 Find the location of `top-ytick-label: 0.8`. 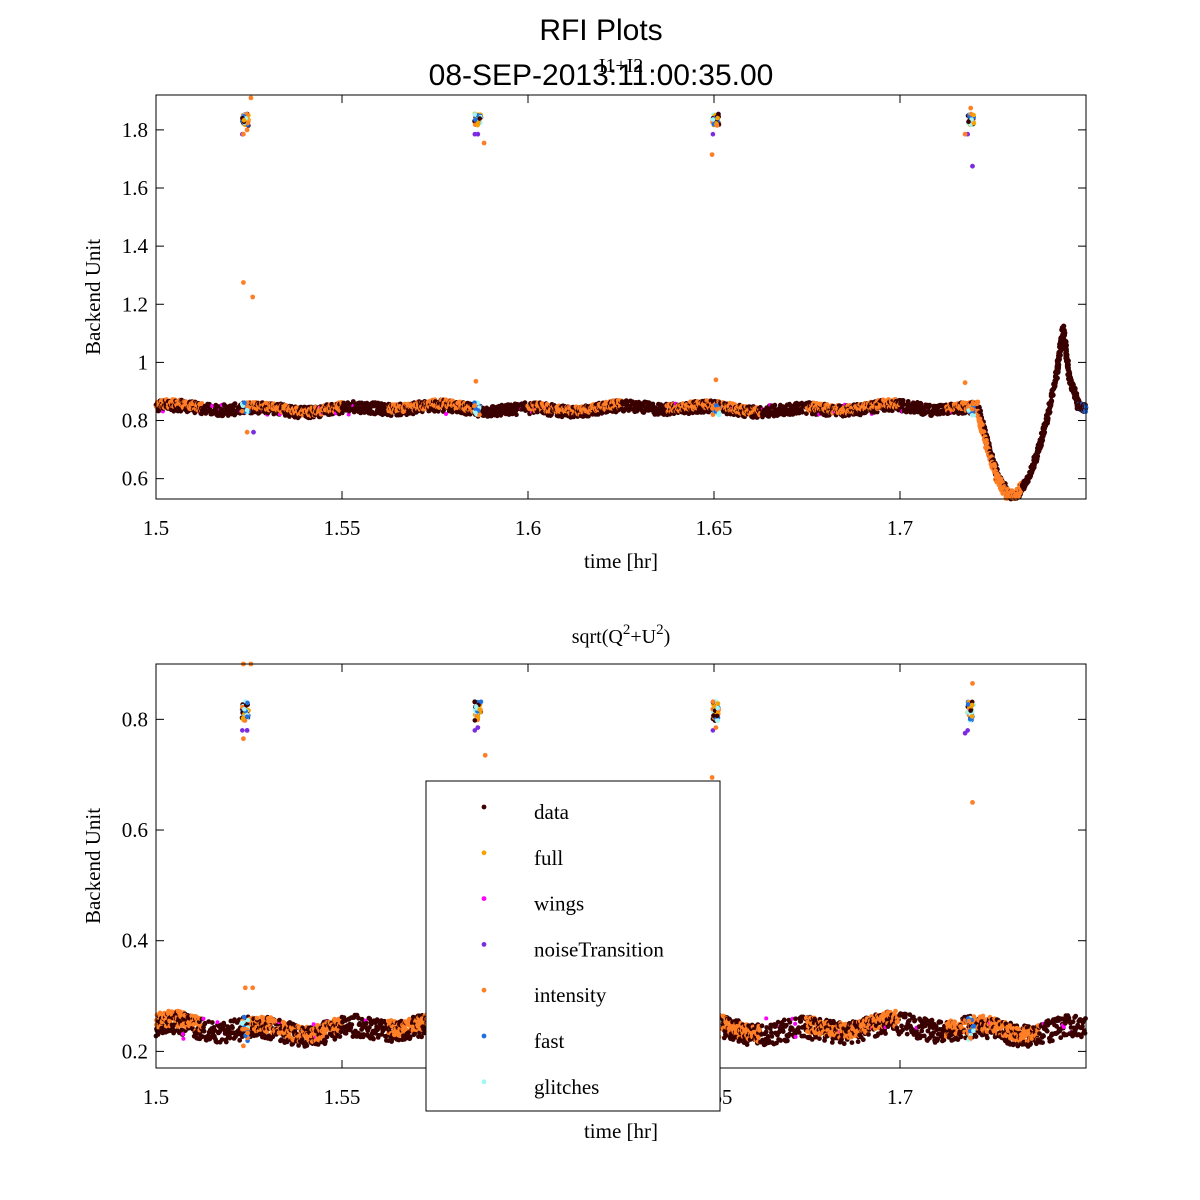

top-ytick-label: 0.8 is located at coordinates (135, 421).